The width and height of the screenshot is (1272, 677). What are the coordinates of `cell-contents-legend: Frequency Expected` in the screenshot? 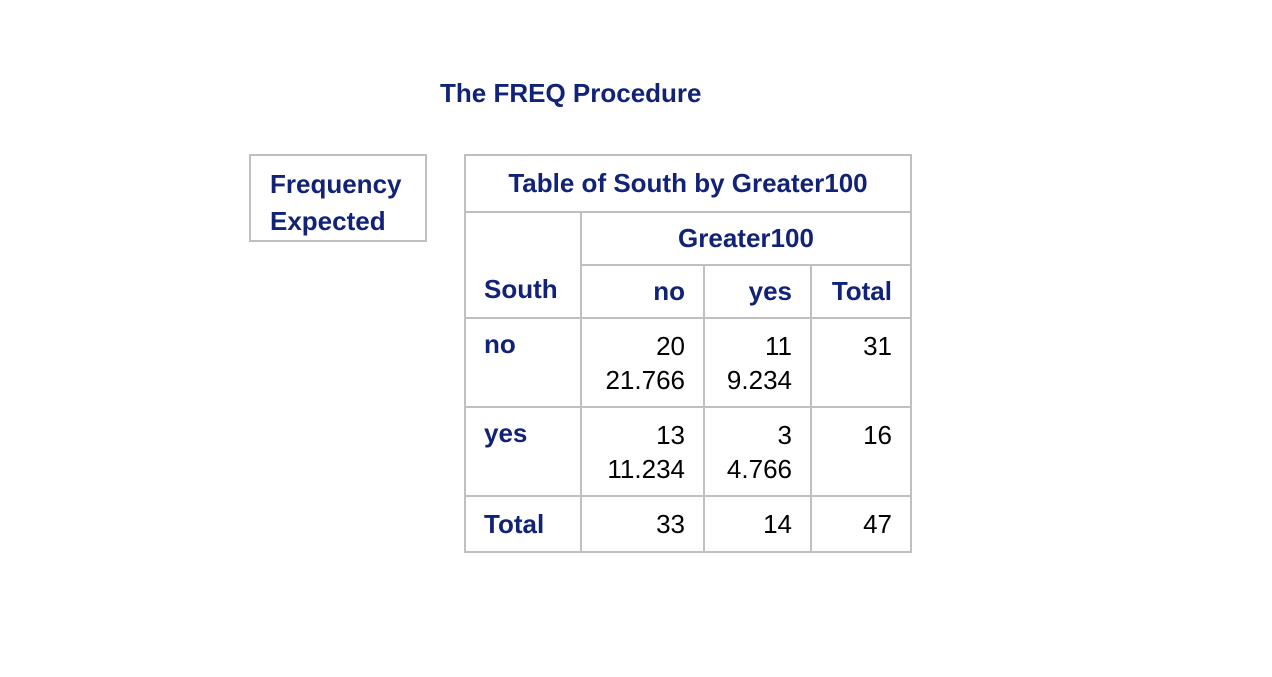 It's located at (338, 198).